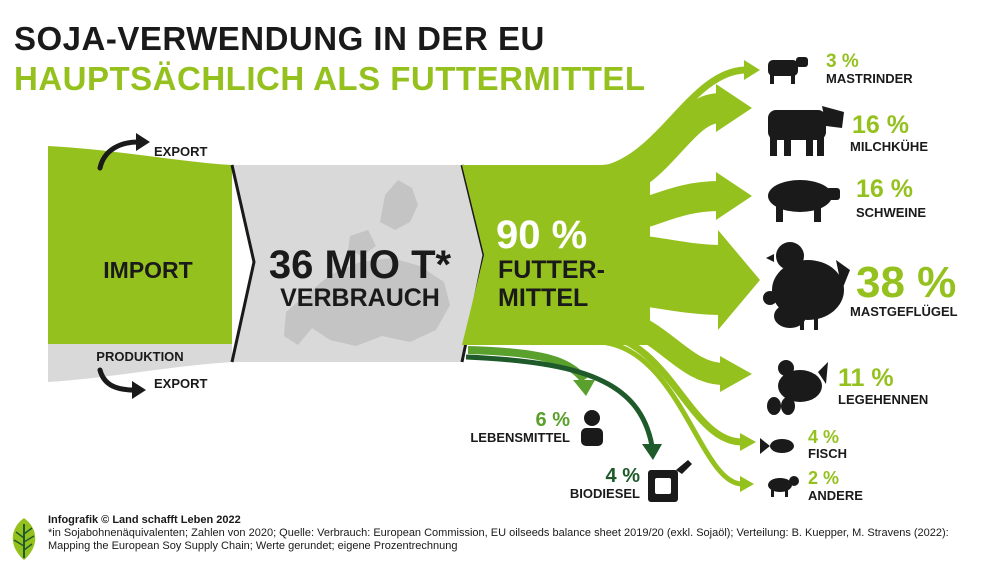  What do you see at coordinates (884, 189) in the screenshot?
I see `output-percent-schweine: 16 %` at bounding box center [884, 189].